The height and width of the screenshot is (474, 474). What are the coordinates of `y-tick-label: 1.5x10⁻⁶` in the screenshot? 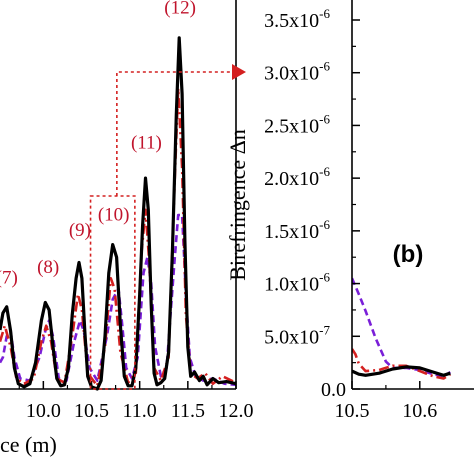 It's located at (297, 230).